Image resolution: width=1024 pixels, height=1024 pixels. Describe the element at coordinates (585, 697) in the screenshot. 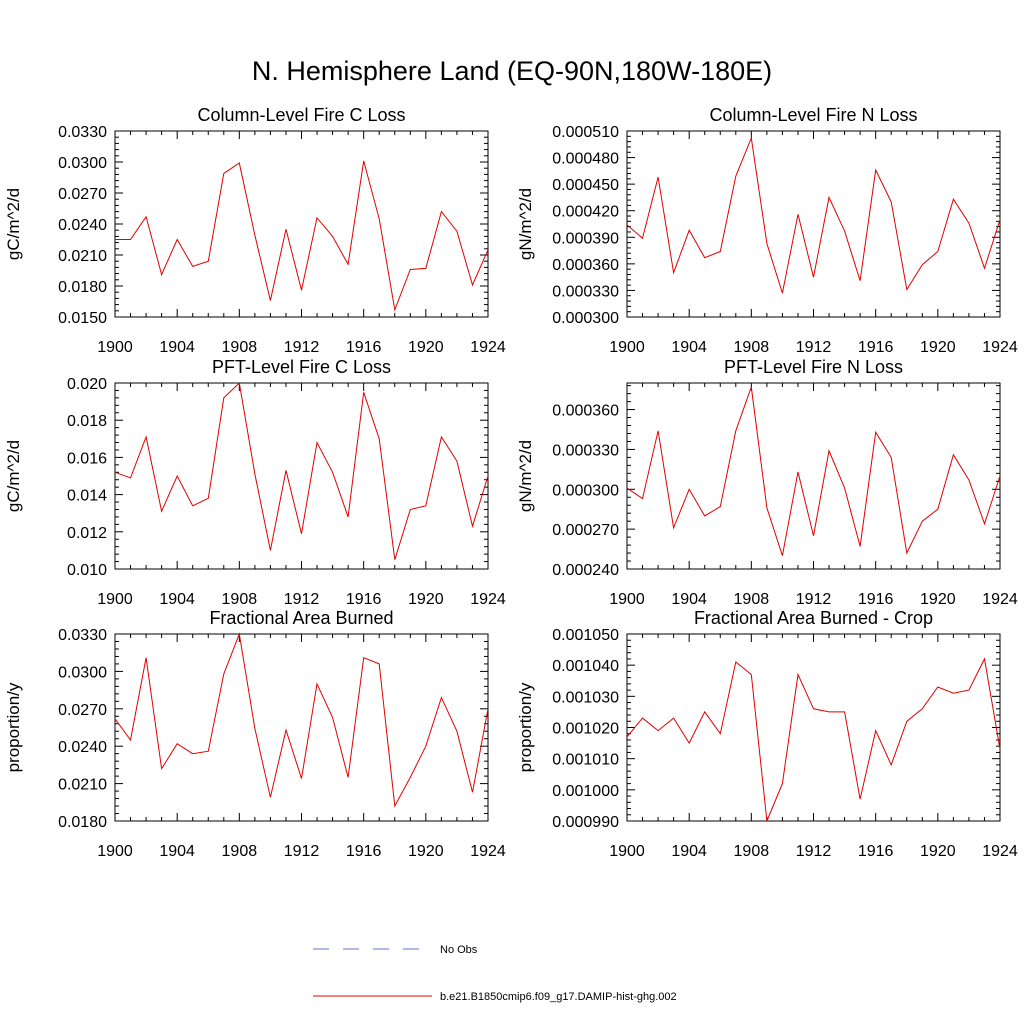

I see `y-tick-label: 0.001030` at that location.